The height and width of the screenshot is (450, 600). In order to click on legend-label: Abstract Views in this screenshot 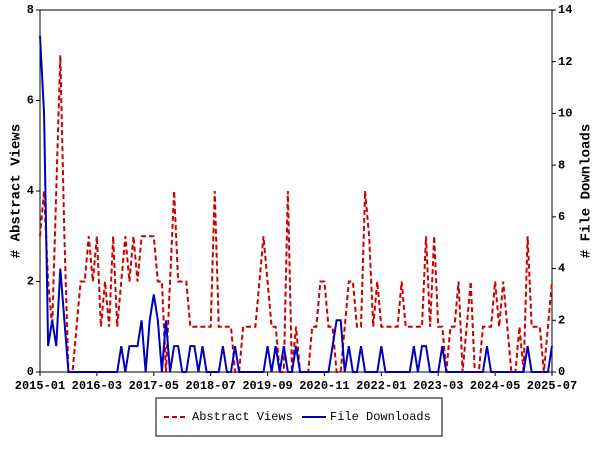, I will do `click(242, 417)`.